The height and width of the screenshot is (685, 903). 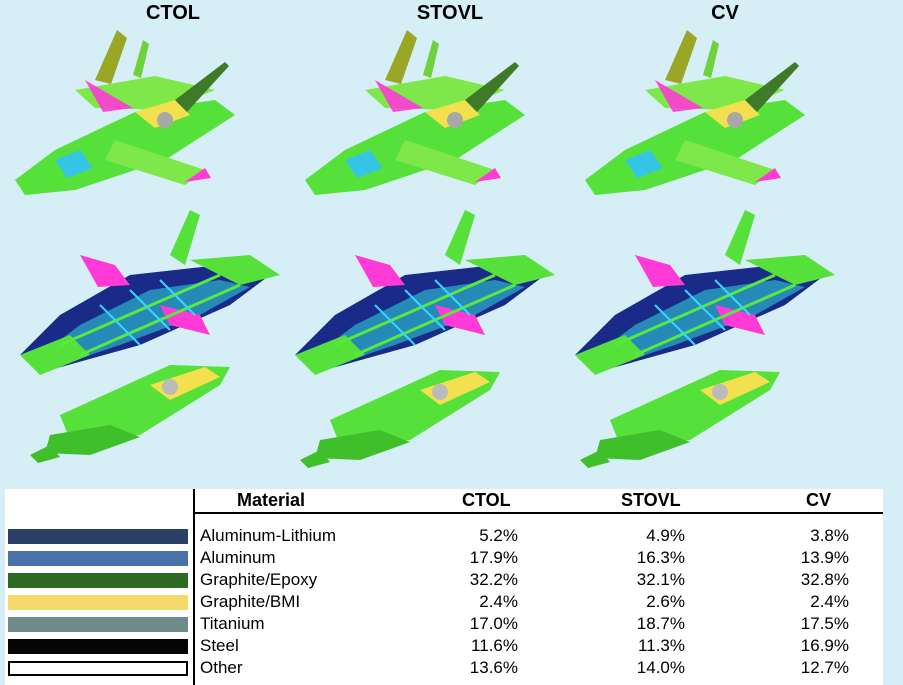 I want to click on header-stovl: STOVL, so click(x=651, y=500).